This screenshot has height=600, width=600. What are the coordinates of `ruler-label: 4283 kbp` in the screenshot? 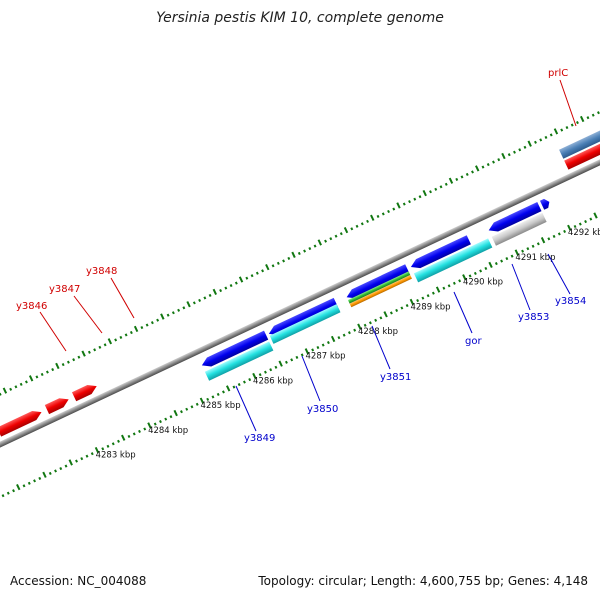 It's located at (116, 455).